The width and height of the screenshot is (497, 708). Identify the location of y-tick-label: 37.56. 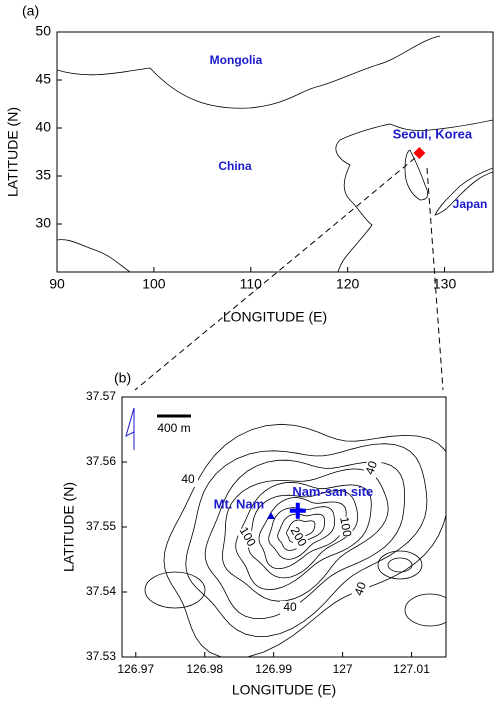
(101, 461).